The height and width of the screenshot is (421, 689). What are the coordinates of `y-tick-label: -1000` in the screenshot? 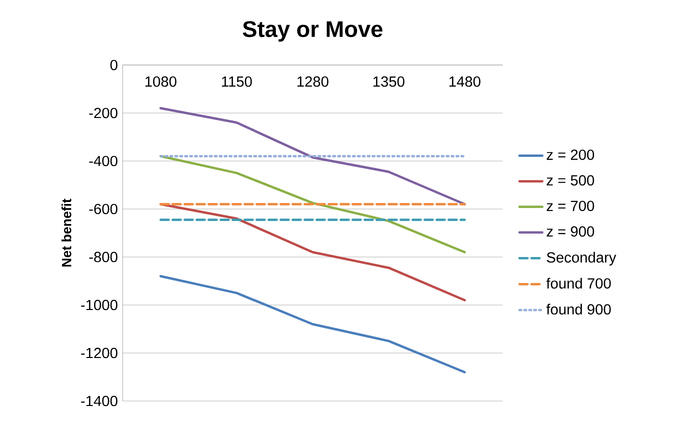 It's located at (99, 305).